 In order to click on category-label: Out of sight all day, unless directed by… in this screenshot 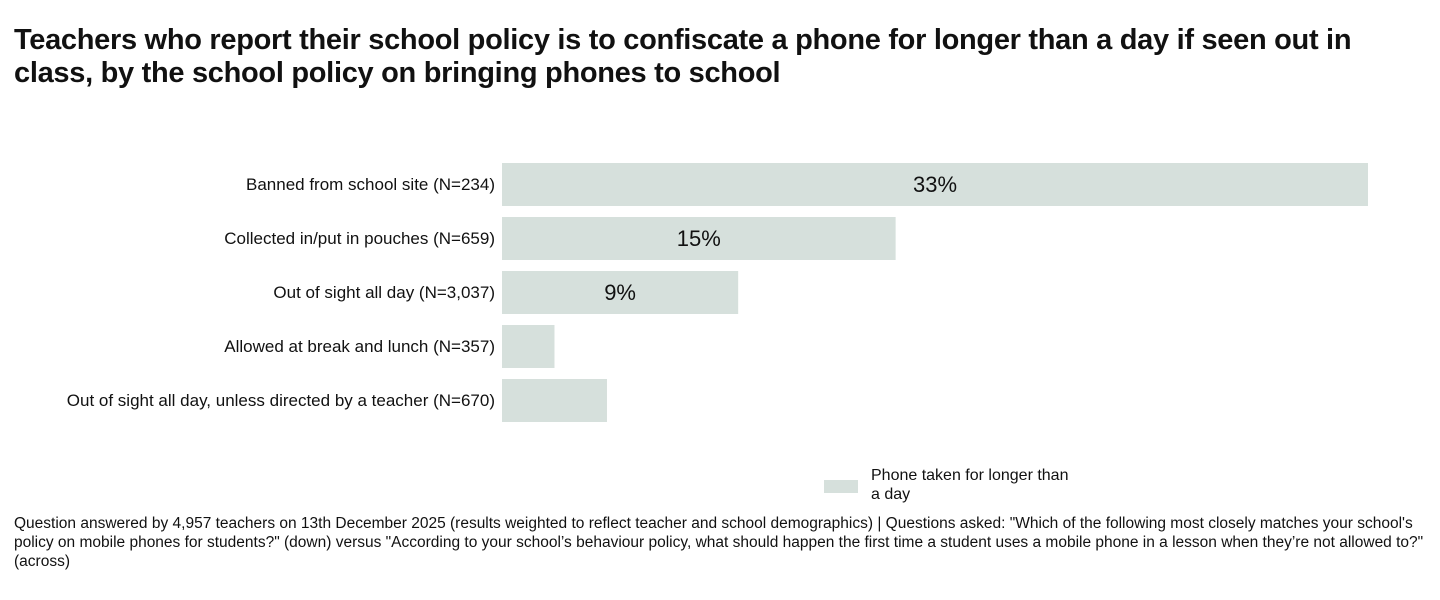, I will do `click(281, 400)`.